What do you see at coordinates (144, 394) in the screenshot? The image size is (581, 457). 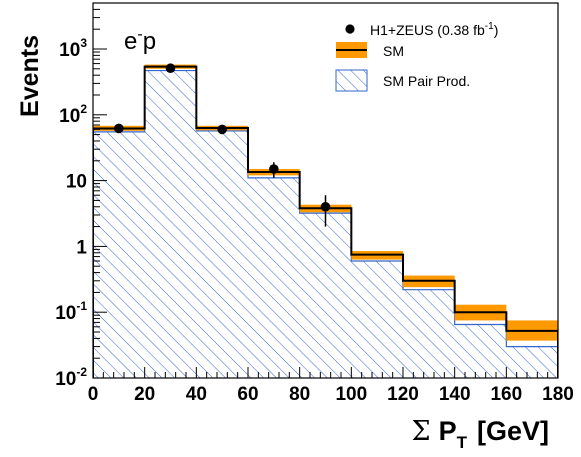 I see `x-tick-label: 20` at bounding box center [144, 394].